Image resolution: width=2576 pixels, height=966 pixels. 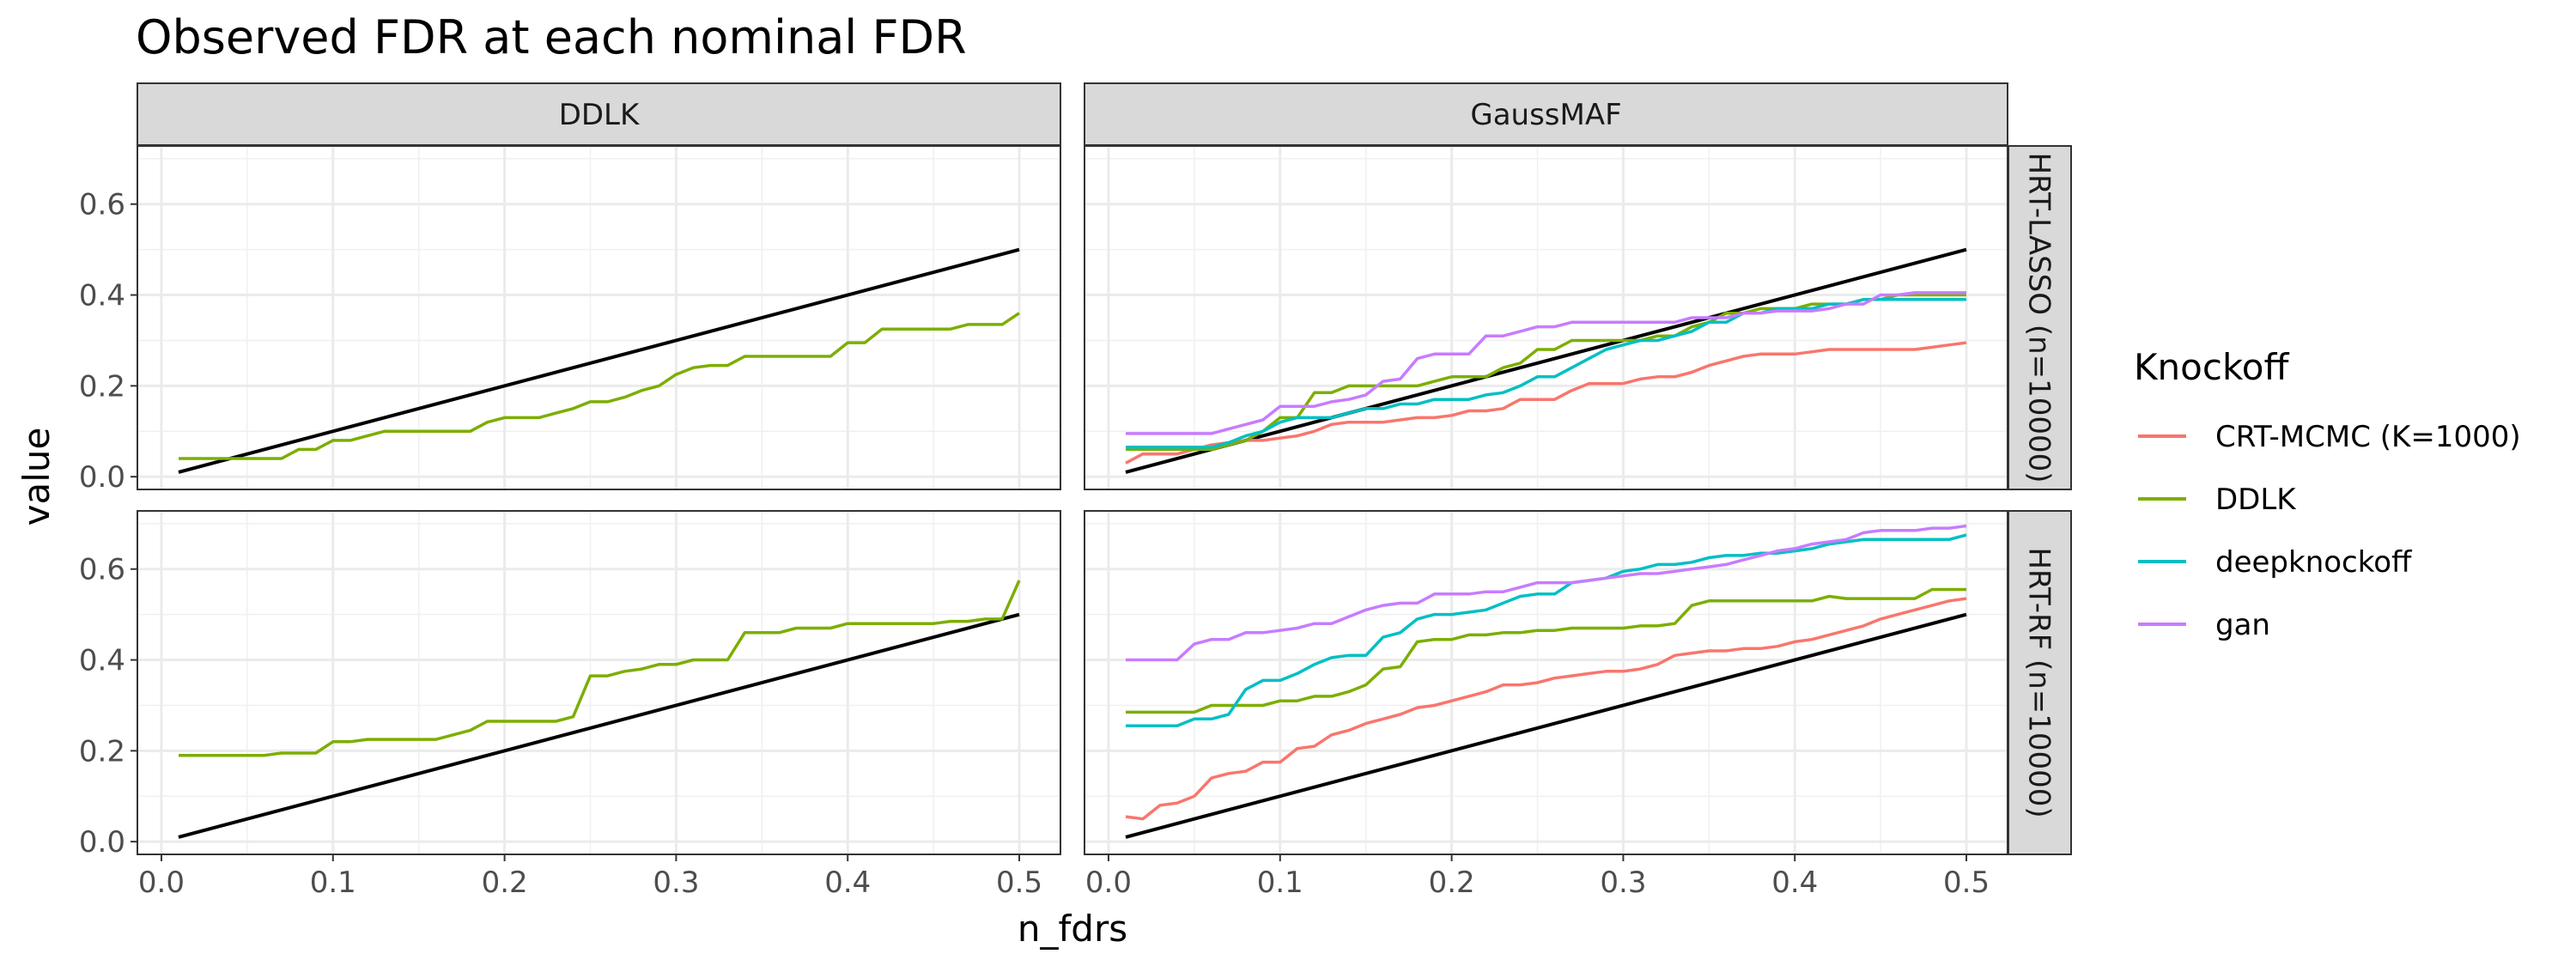 I want to click on legend-label-gan: gan, so click(x=2243, y=625).